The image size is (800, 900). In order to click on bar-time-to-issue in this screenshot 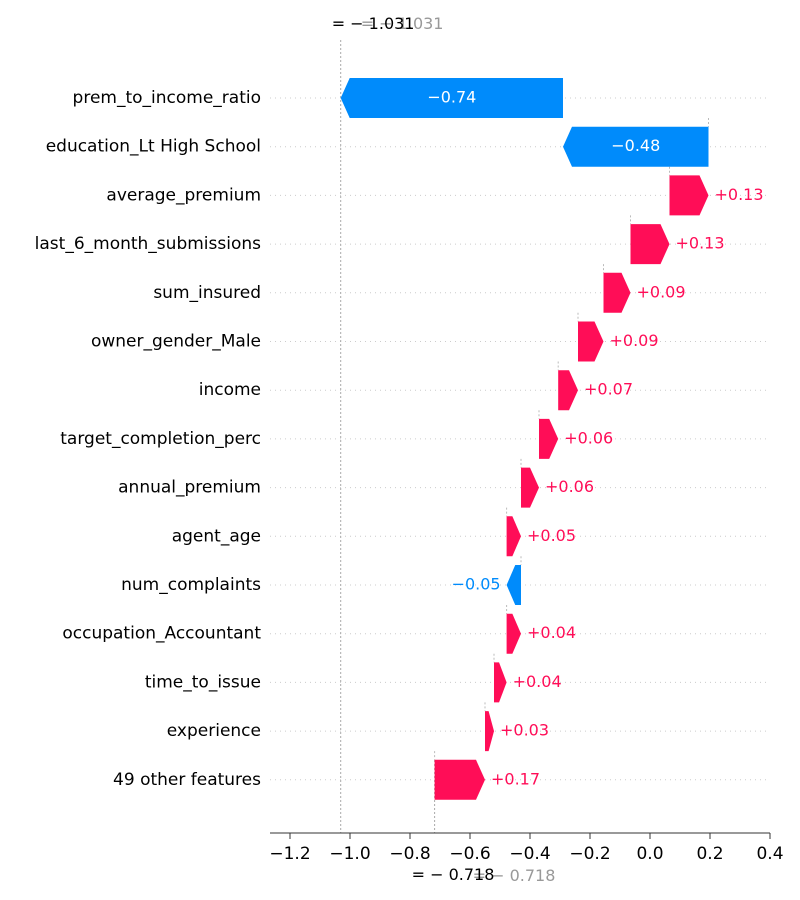, I will do `click(500, 682)`.